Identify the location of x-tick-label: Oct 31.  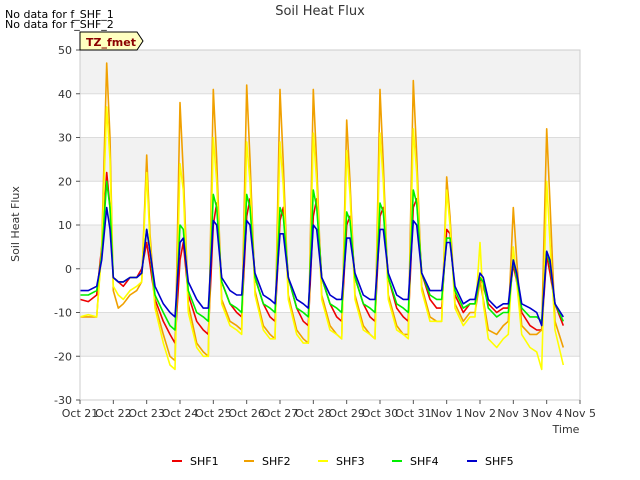
(413, 413).